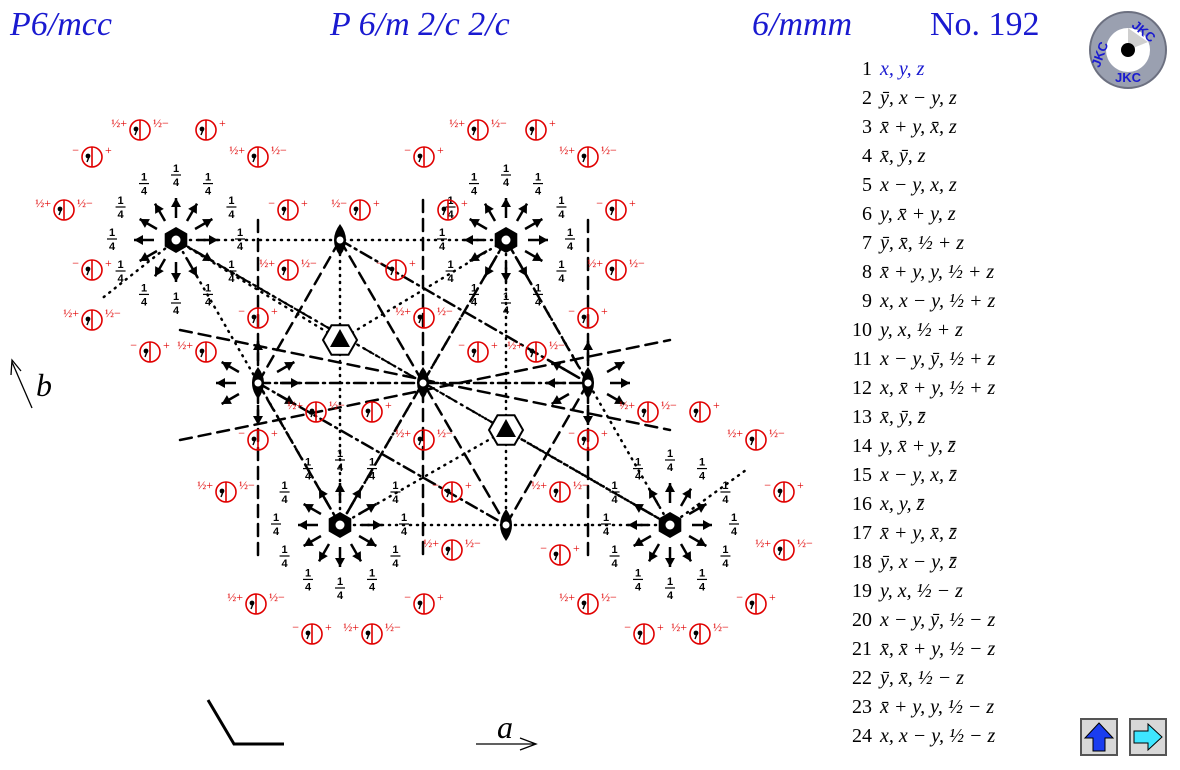 The width and height of the screenshot is (1180, 770). Describe the element at coordinates (867, 69) in the screenshot. I see `operation-number: 1` at that location.